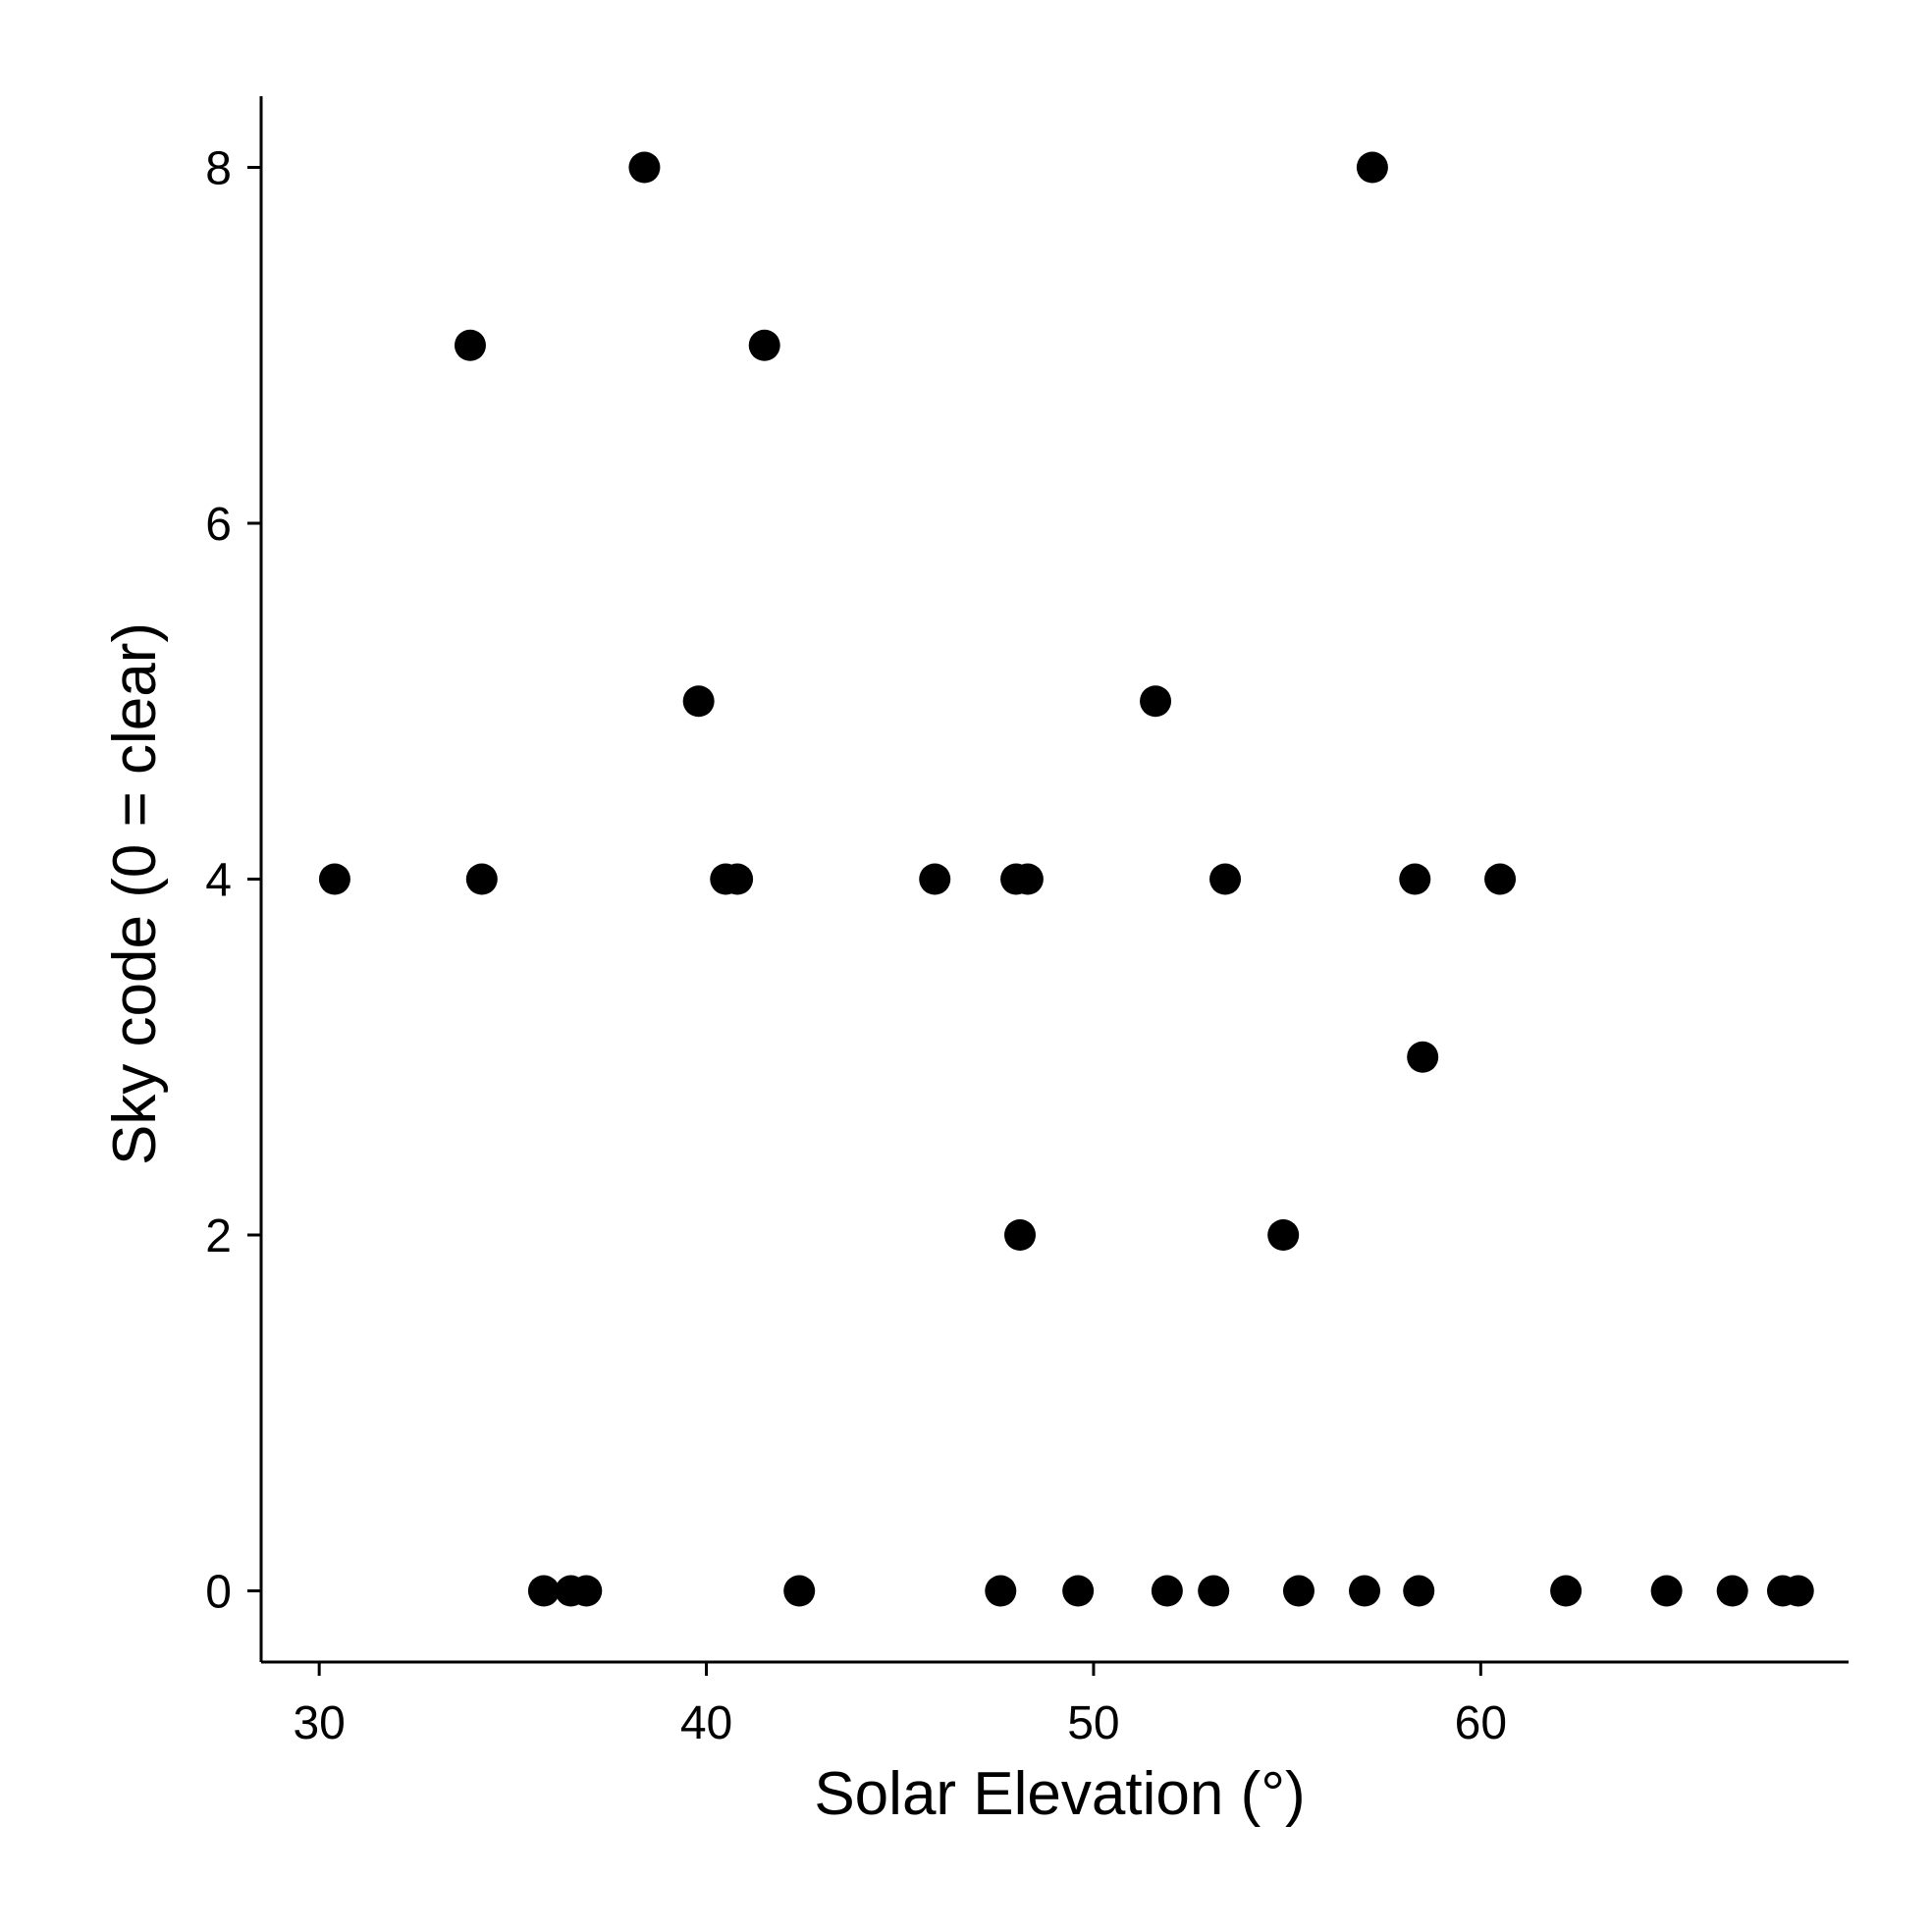 This screenshot has width=1932, height=1932. What do you see at coordinates (1059, 1794) in the screenshot?
I see `x-axis-title: Solar Elevation (°)` at bounding box center [1059, 1794].